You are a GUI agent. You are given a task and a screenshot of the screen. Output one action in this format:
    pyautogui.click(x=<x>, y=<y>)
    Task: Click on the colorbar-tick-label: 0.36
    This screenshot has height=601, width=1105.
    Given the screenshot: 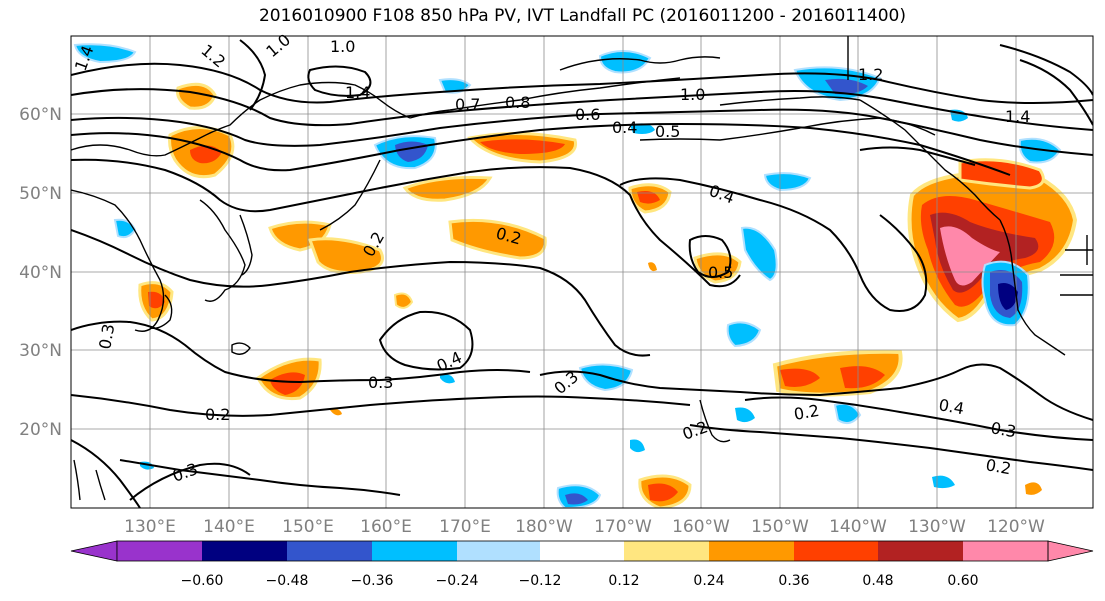 What is the action you would take?
    pyautogui.click(x=793, y=581)
    